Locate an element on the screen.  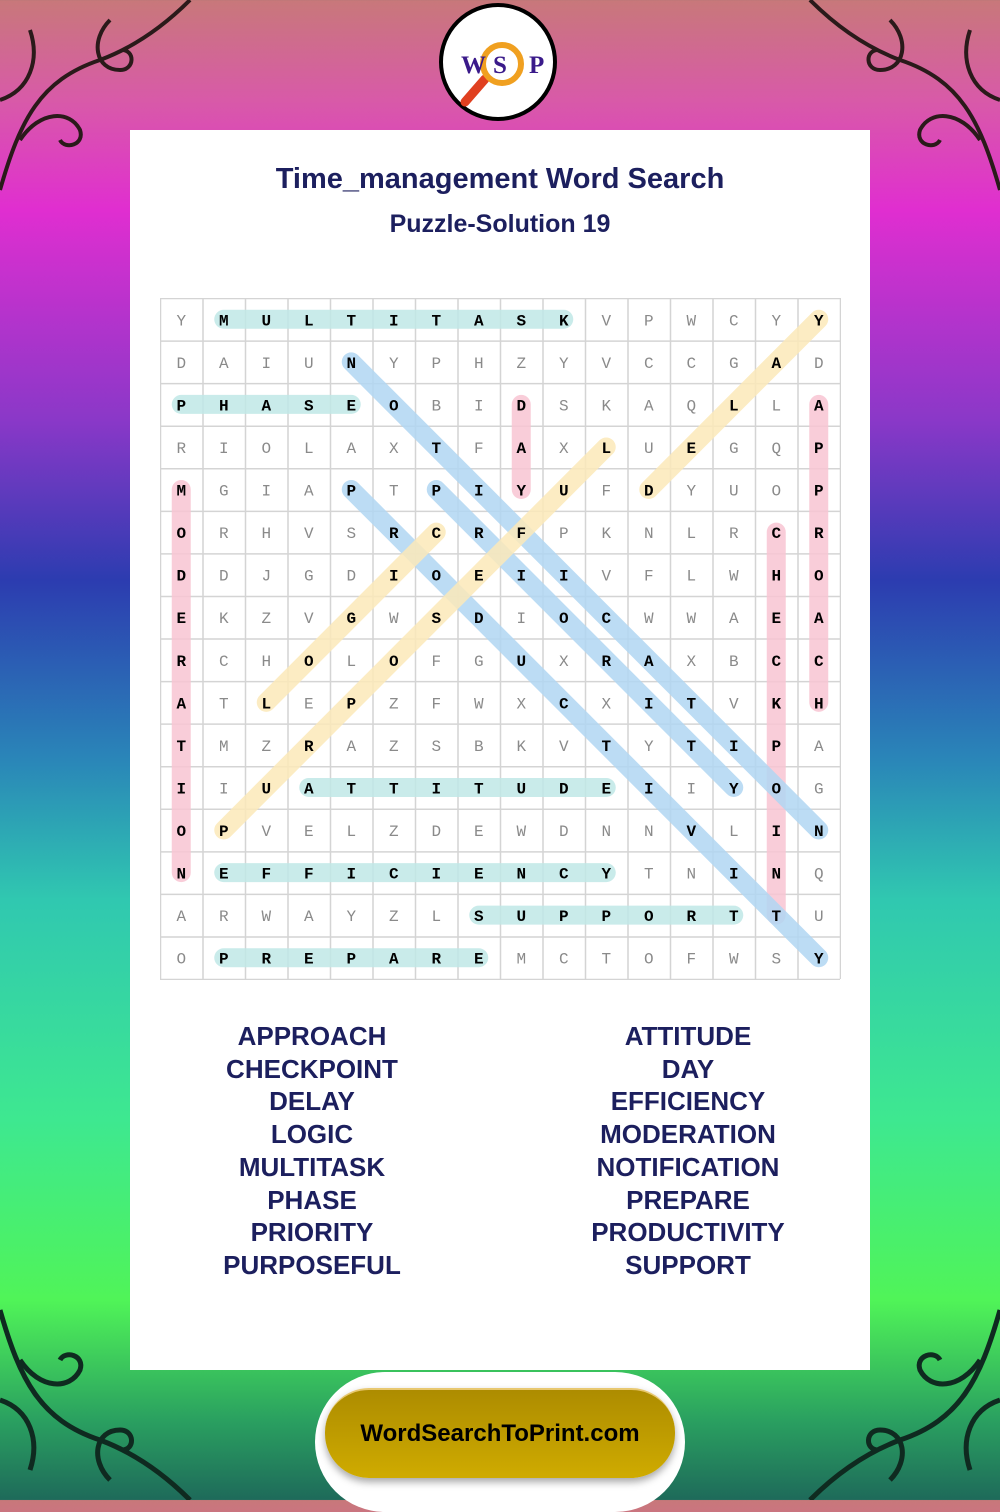
logo-letter: S is located at coordinates (500, 65).